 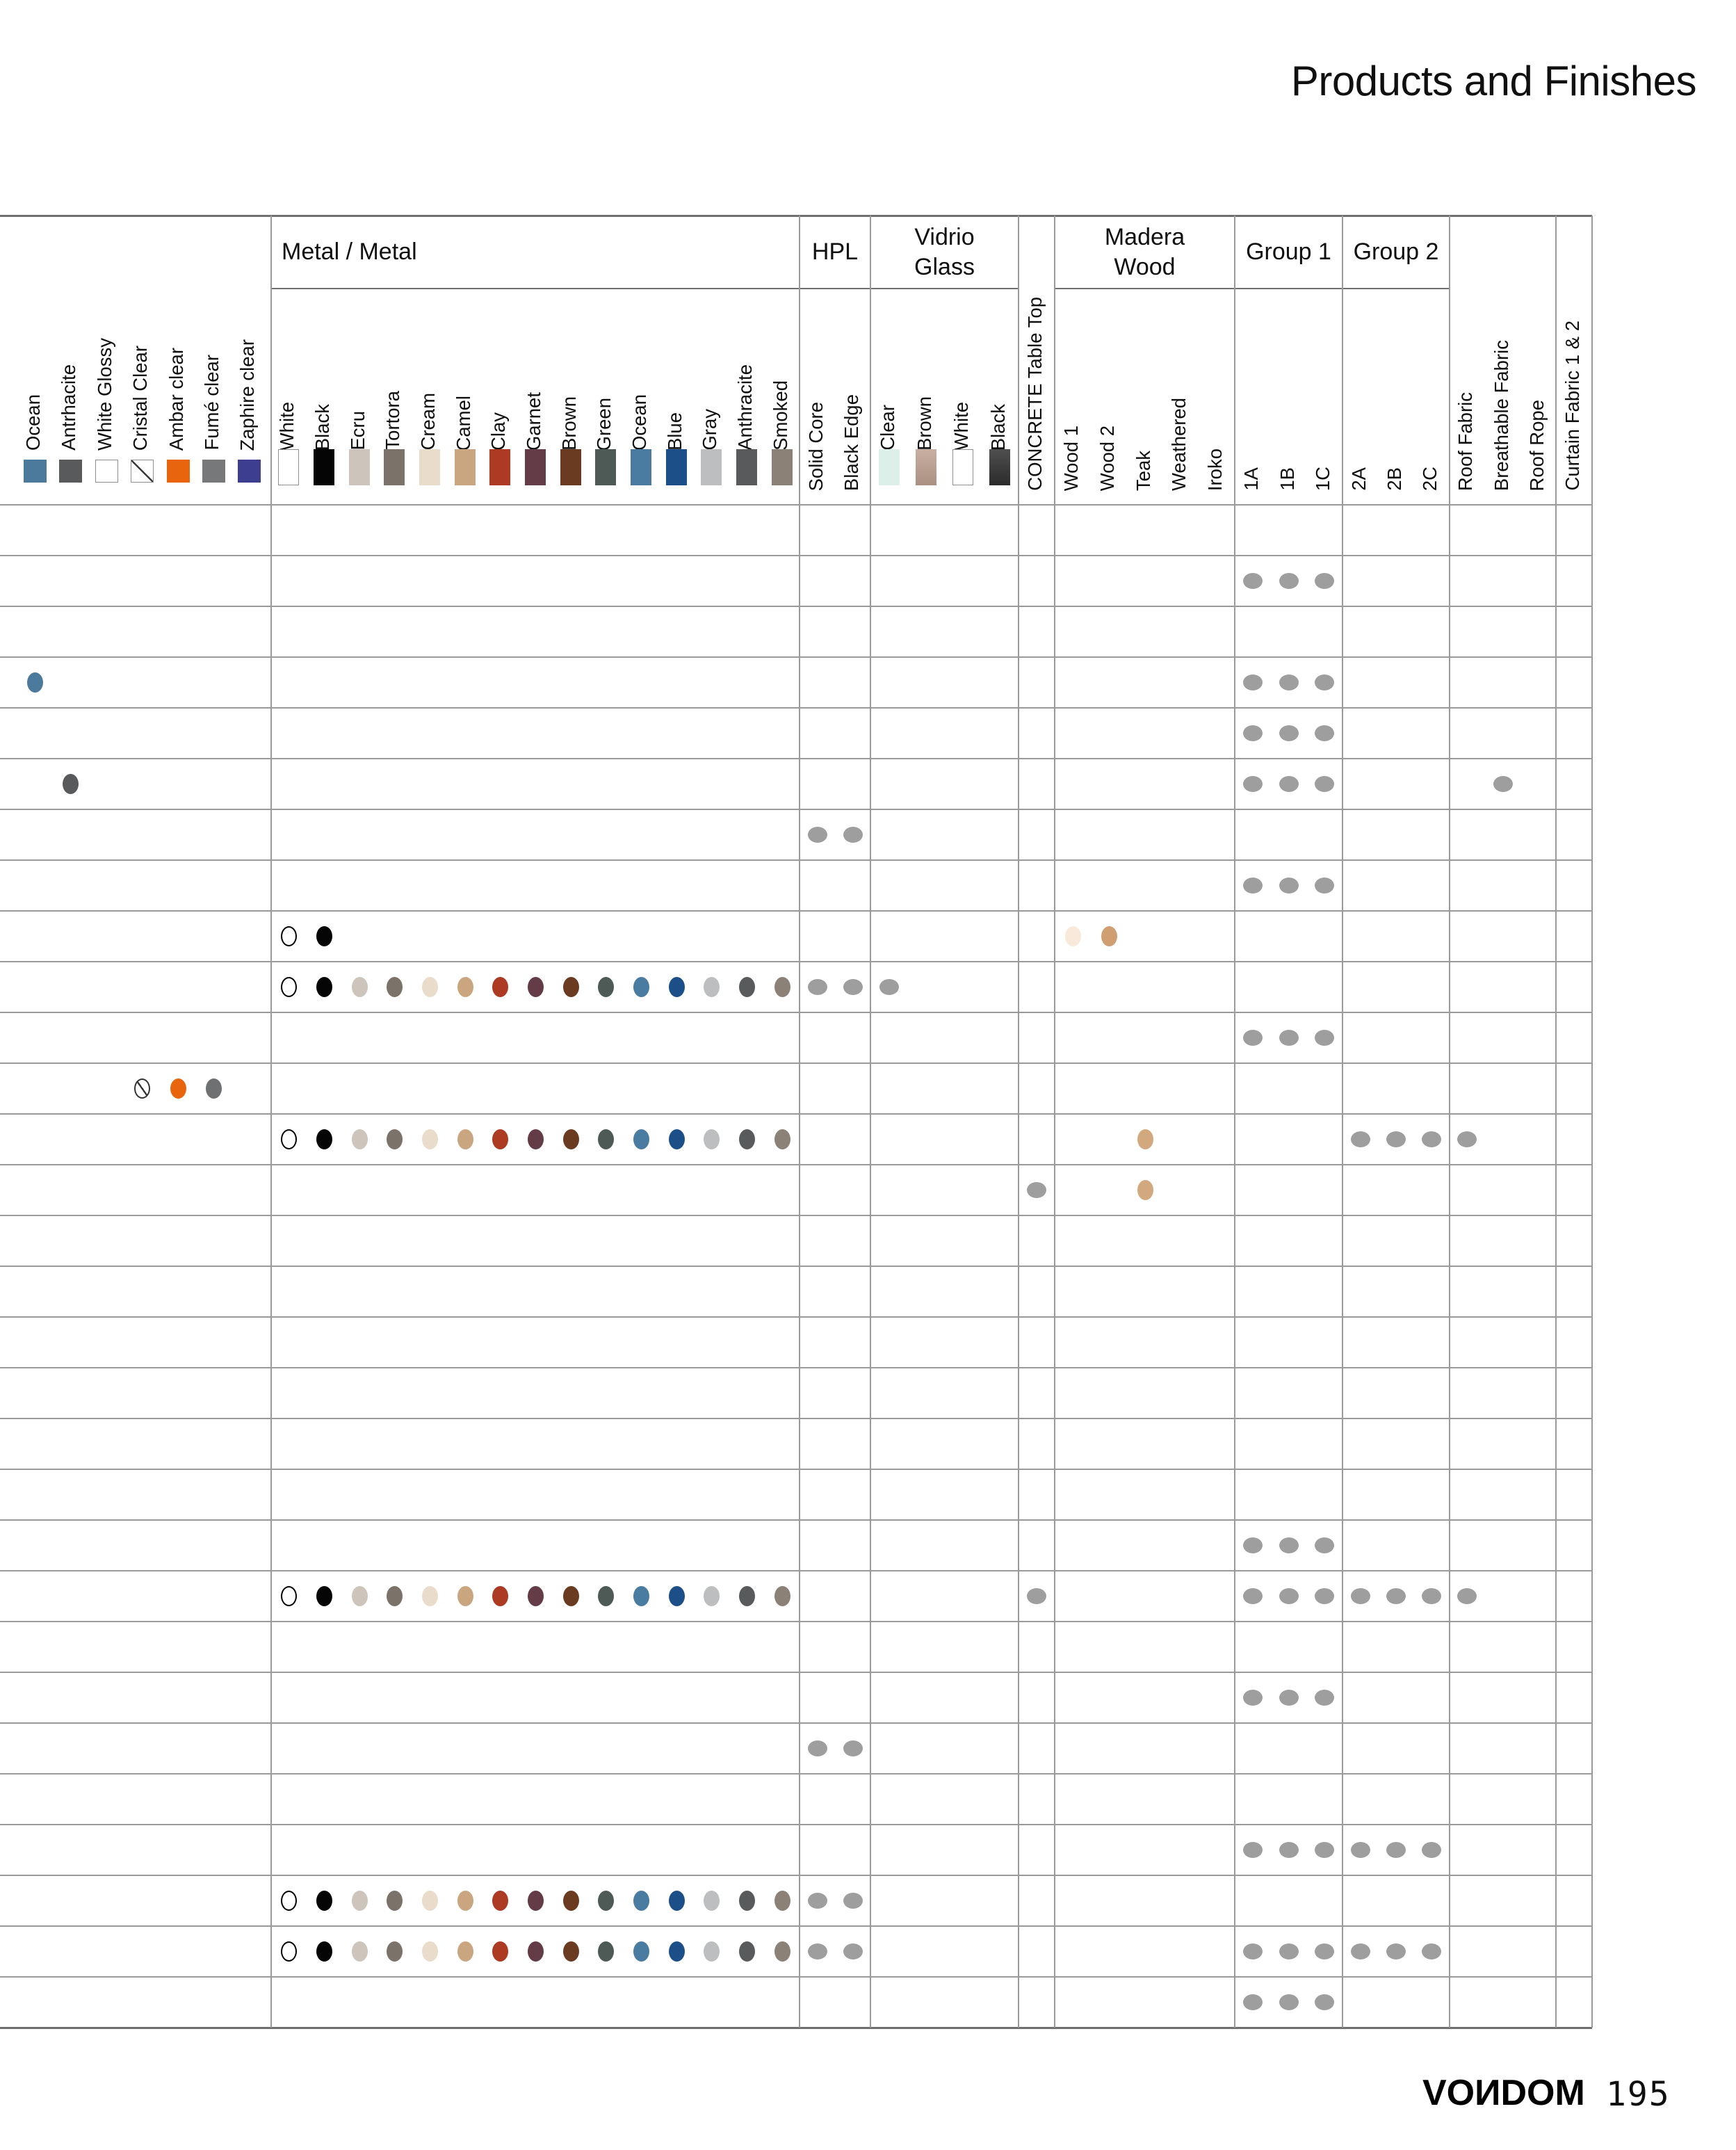 I want to click on color-swatch-m_garnet, so click(x=535, y=467).